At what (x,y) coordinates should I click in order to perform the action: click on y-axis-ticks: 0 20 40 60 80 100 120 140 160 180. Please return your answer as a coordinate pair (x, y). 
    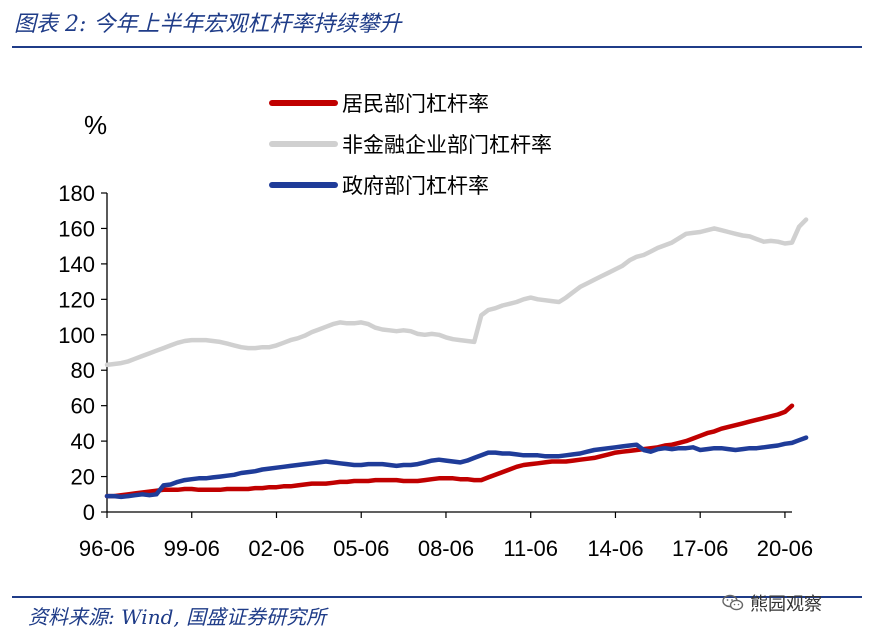
    Looking at the image, I should click on (82, 353).